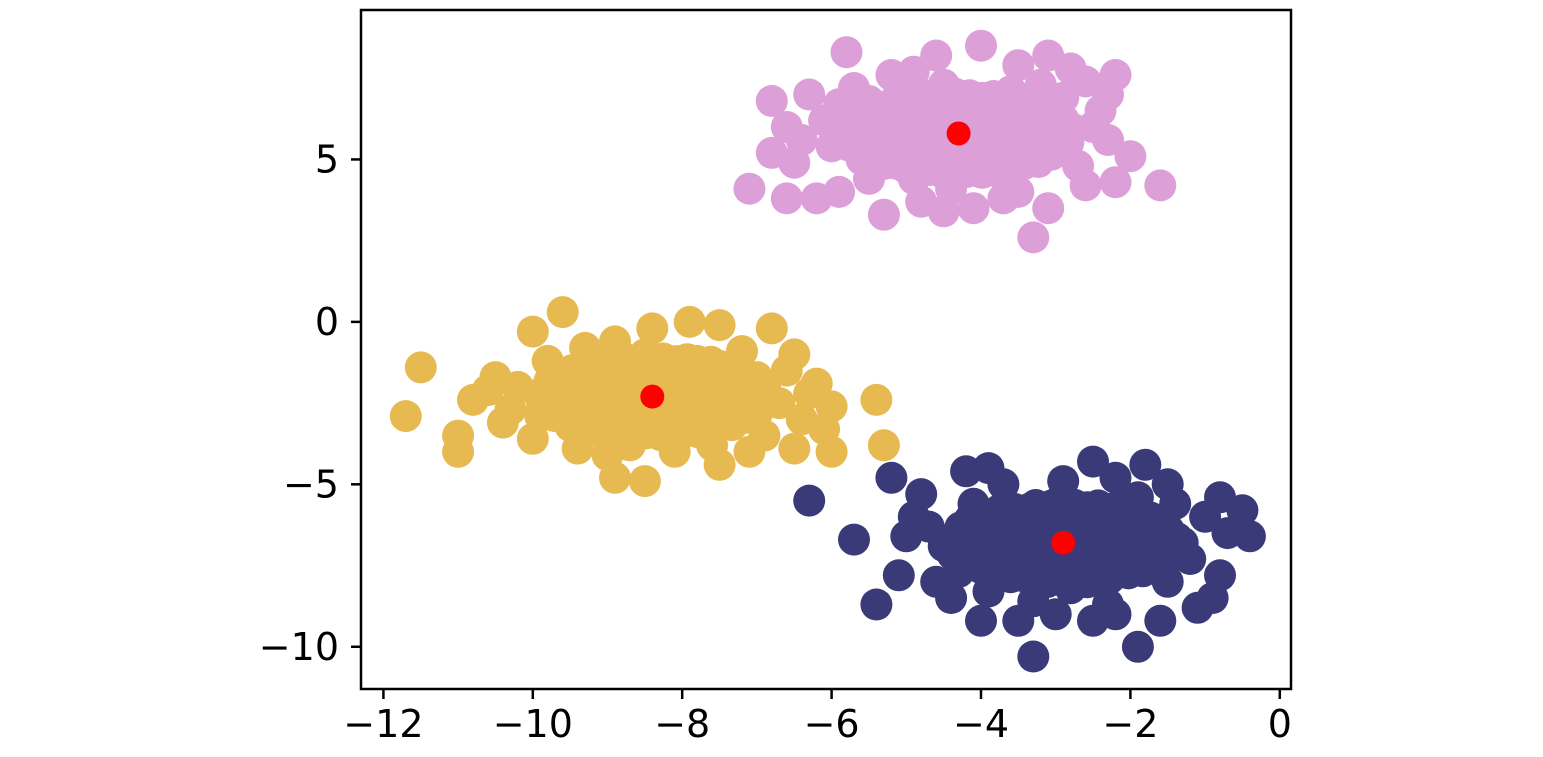 The width and height of the screenshot is (1543, 757). Describe the element at coordinates (311, 484) in the screenshot. I see `y-tick-label: −5` at that location.